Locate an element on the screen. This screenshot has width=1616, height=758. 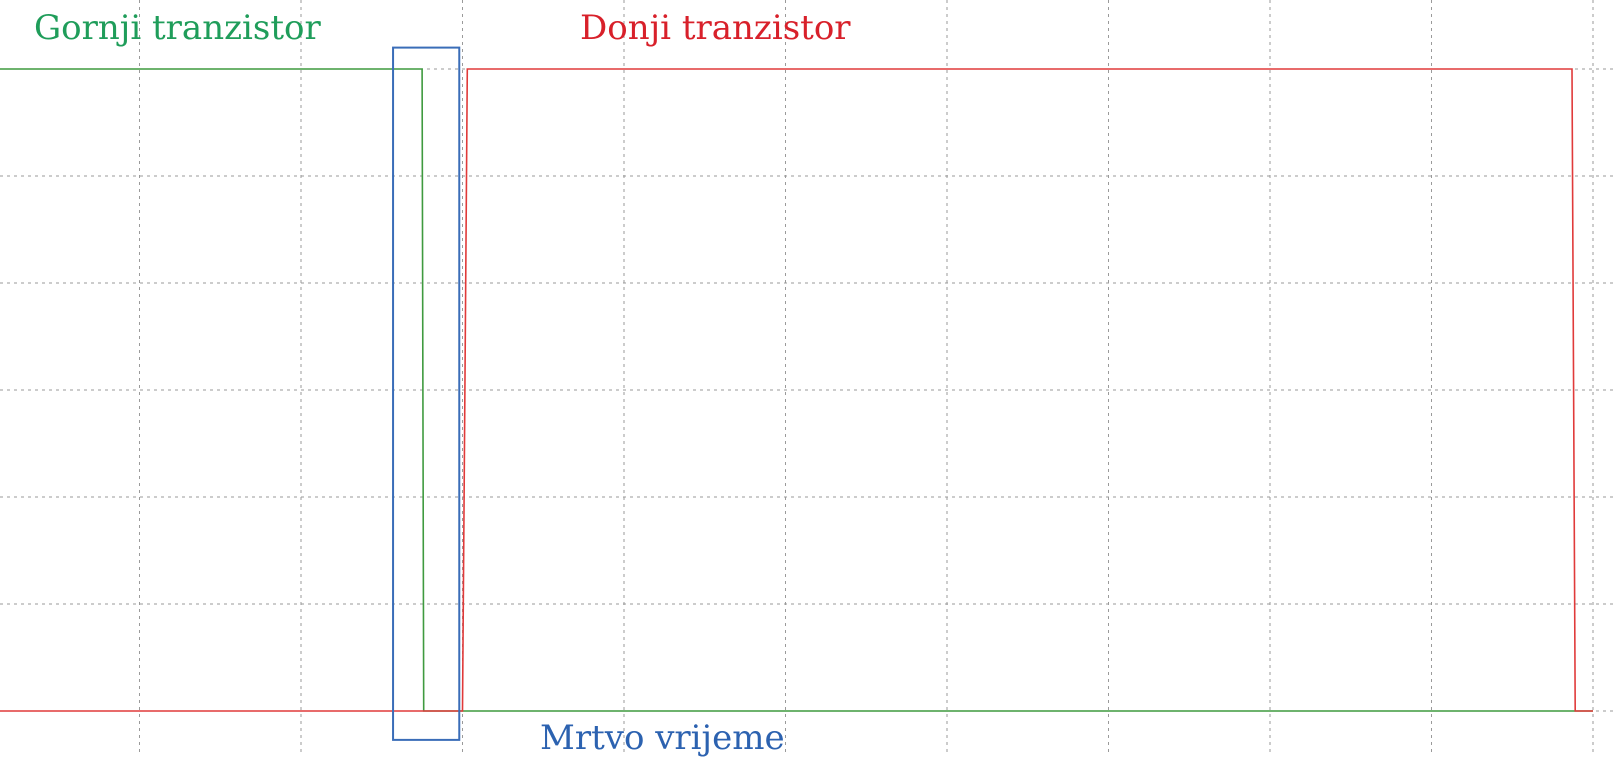
high-side-label: Gornji tranzistor is located at coordinates (177, 28).